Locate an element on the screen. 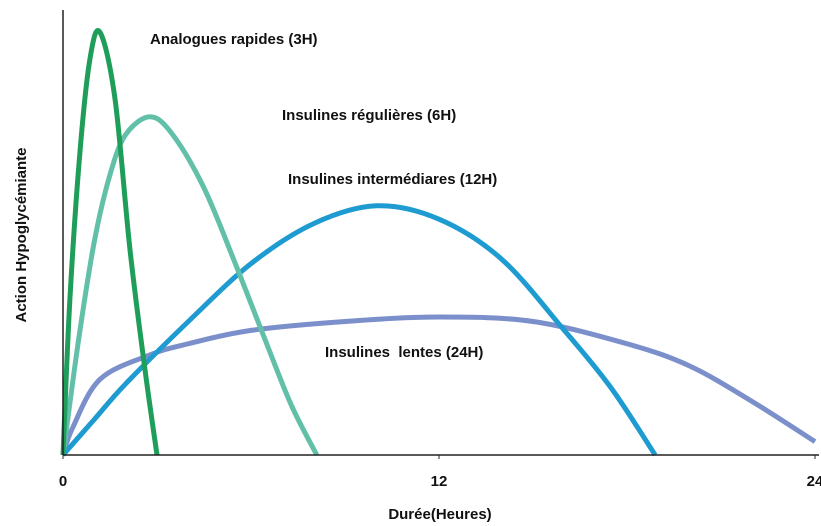 The width and height of the screenshot is (821, 526). series-label: Insulines régulières (6H) is located at coordinates (369, 115).